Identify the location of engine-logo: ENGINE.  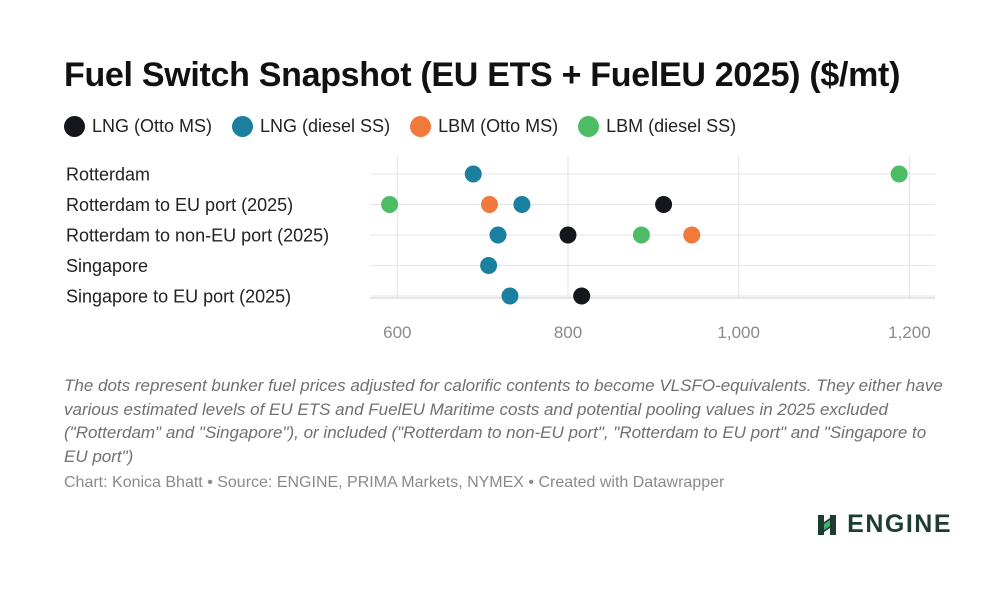
(883, 524).